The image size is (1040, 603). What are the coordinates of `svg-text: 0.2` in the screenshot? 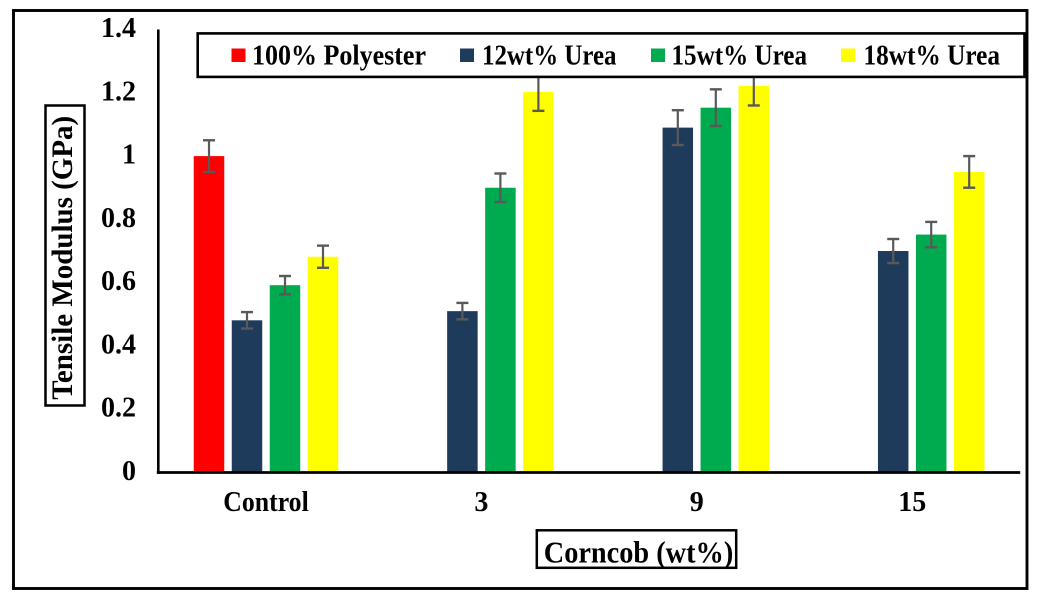 It's located at (118, 408).